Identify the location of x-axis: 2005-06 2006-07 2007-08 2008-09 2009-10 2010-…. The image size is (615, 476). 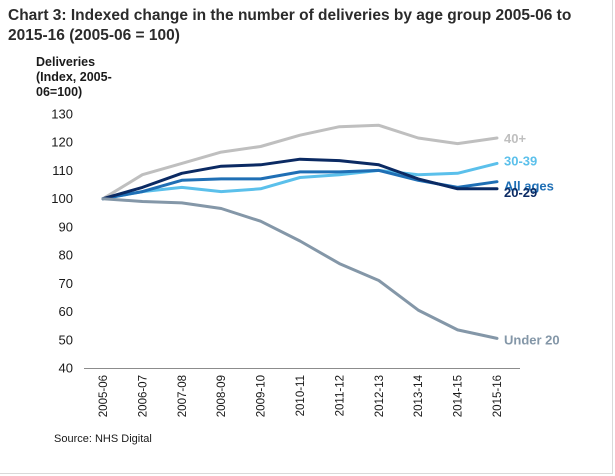
(302, 392).